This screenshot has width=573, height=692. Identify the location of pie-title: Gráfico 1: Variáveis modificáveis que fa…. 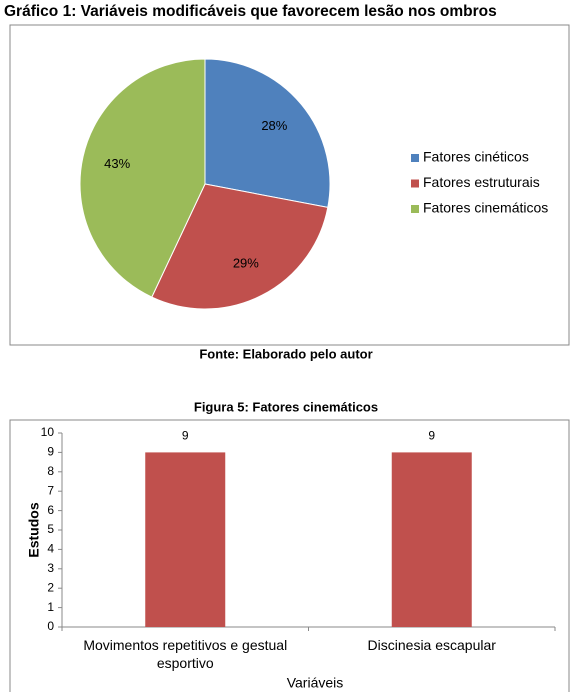
(250, 11).